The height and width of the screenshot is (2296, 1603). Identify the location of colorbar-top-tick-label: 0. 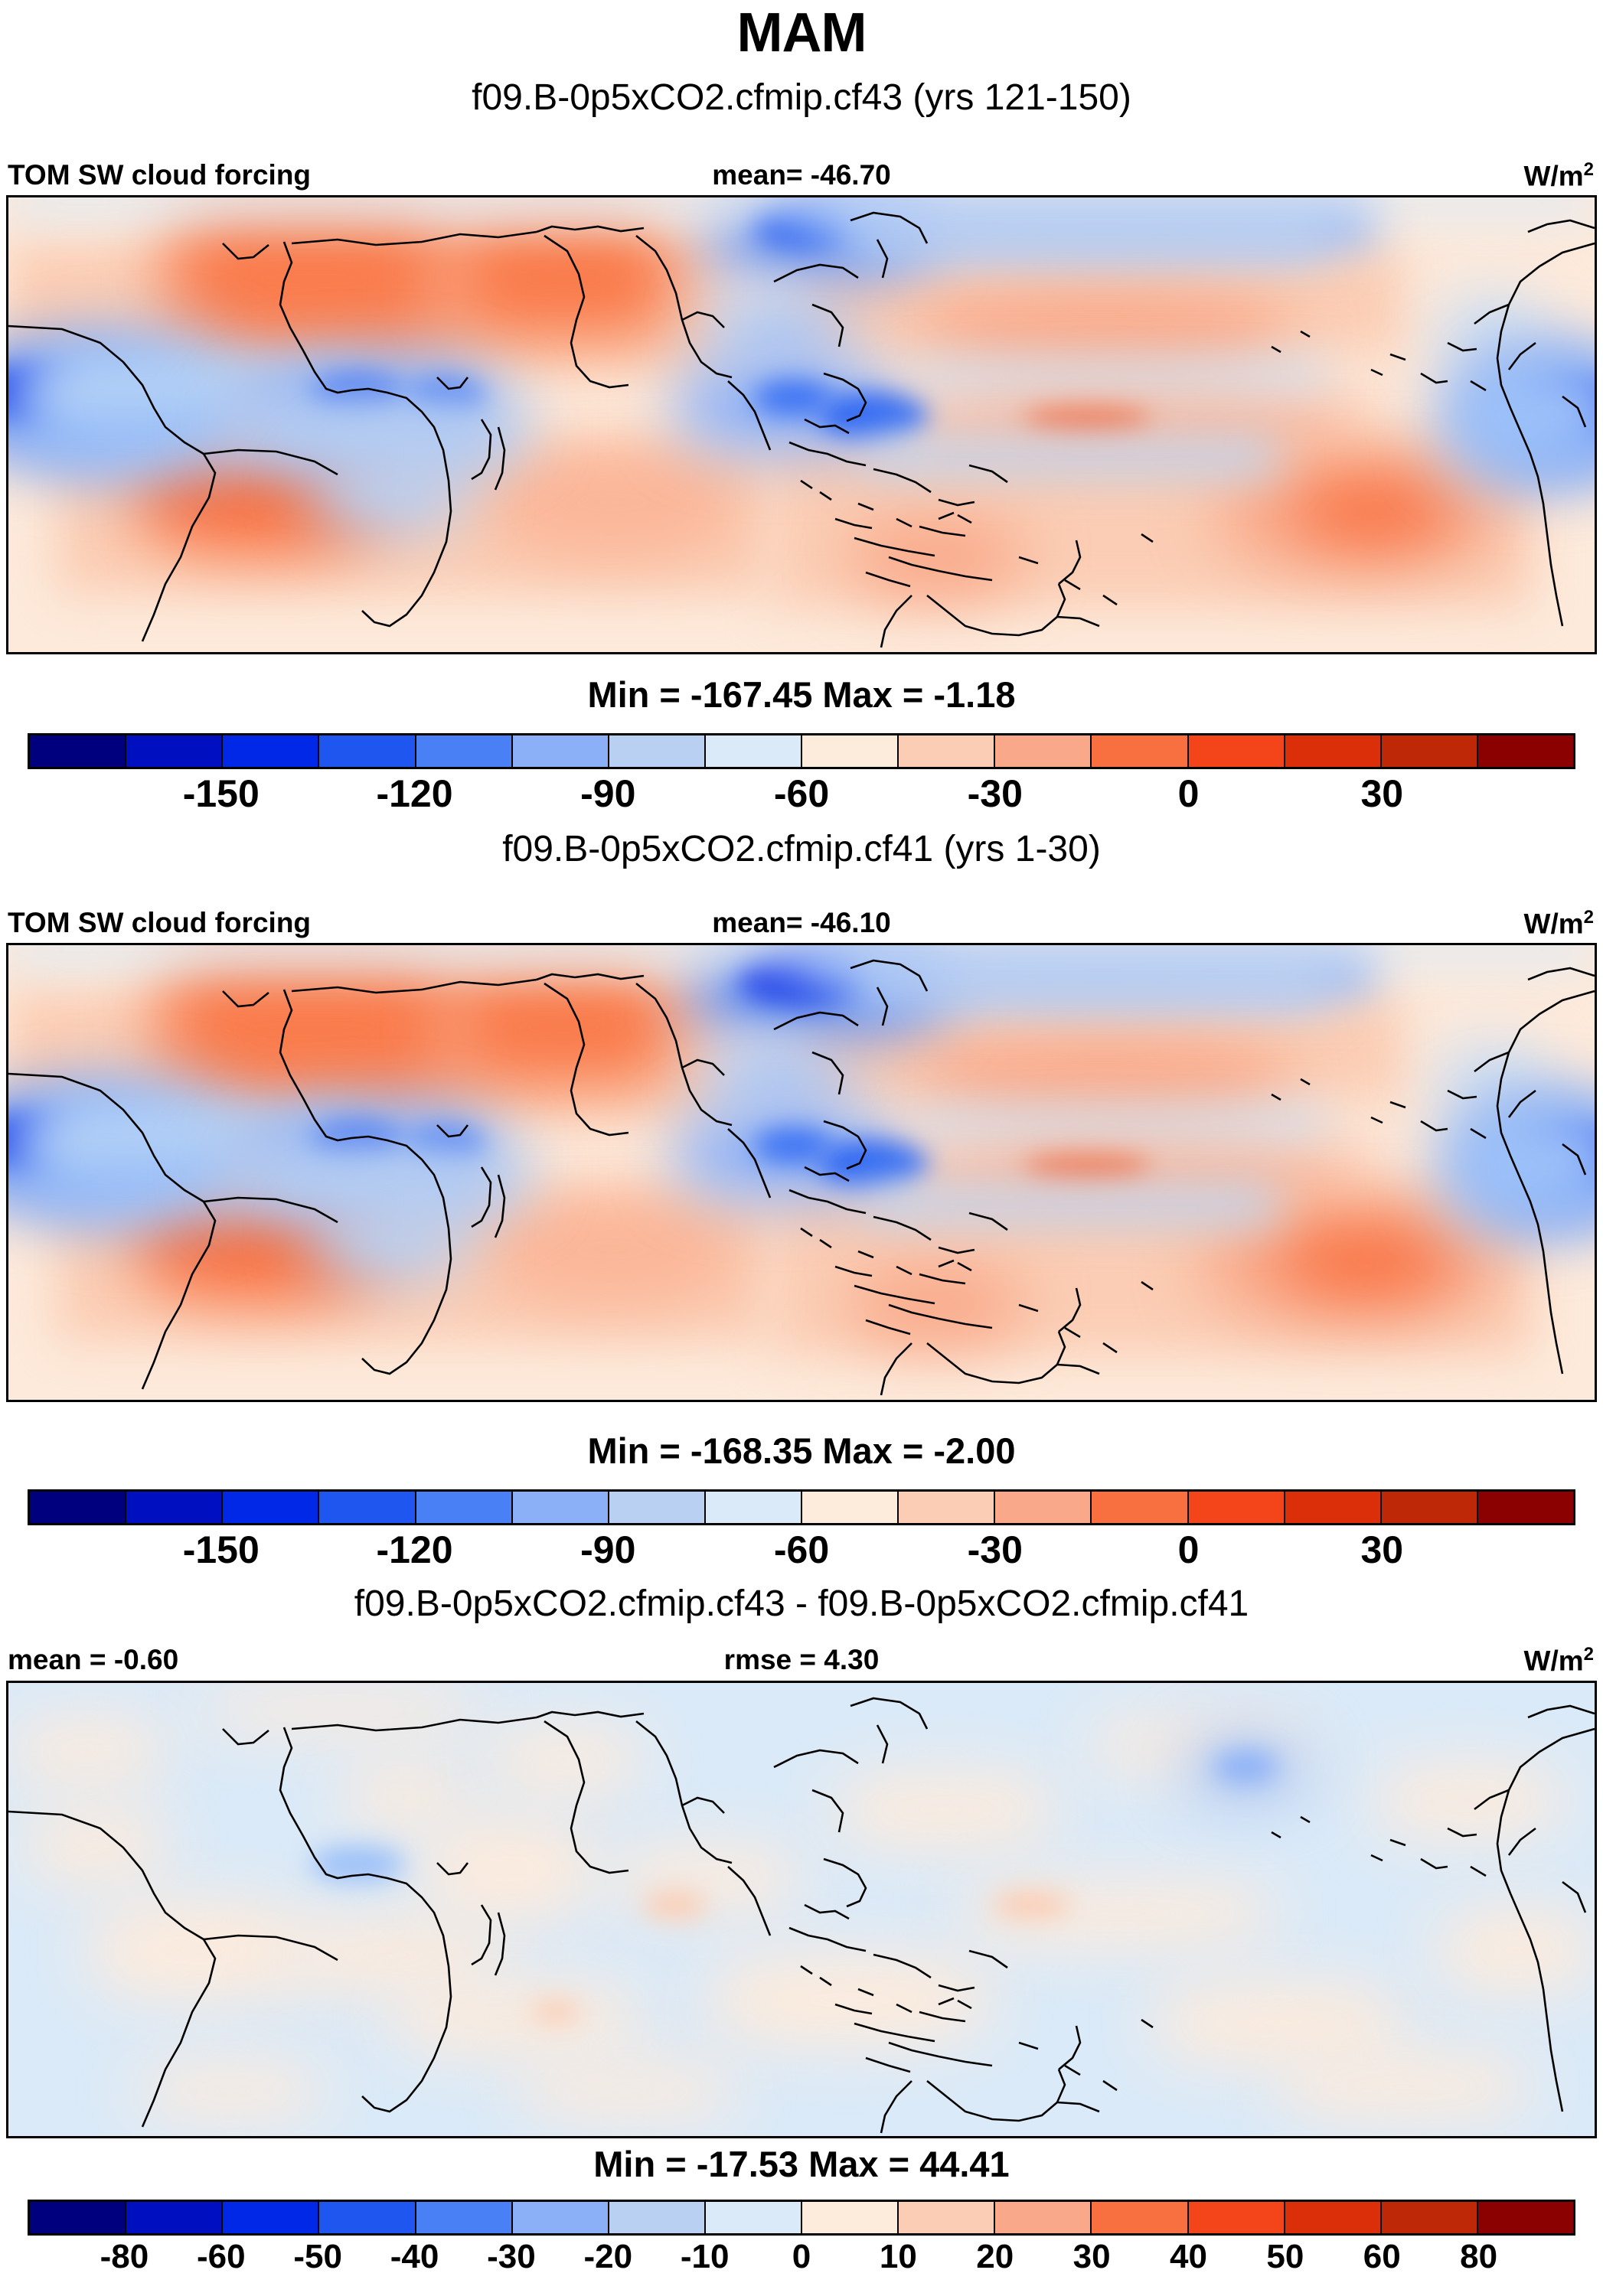
(1188, 793).